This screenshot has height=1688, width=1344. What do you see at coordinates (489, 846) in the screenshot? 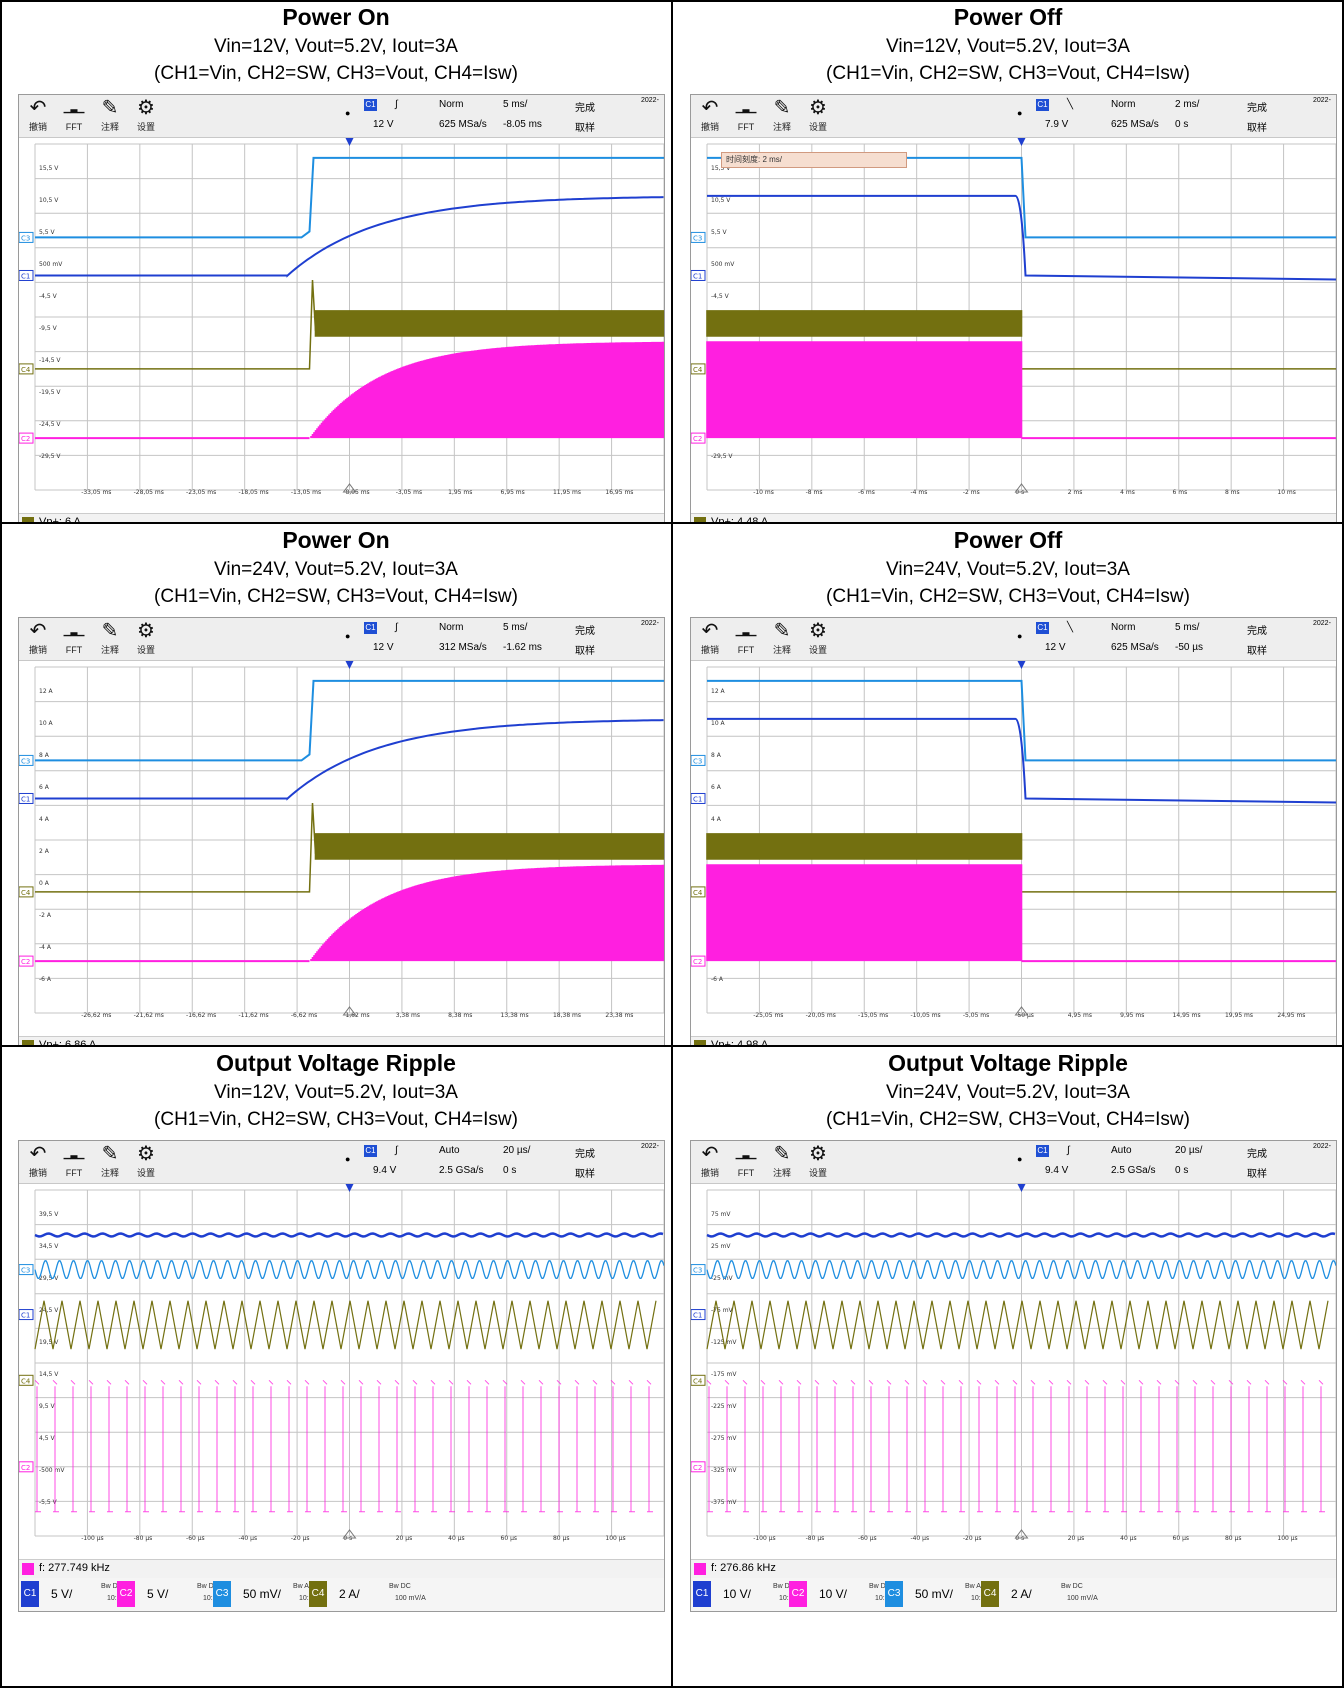
I see `ch4-isw-burst` at bounding box center [489, 846].